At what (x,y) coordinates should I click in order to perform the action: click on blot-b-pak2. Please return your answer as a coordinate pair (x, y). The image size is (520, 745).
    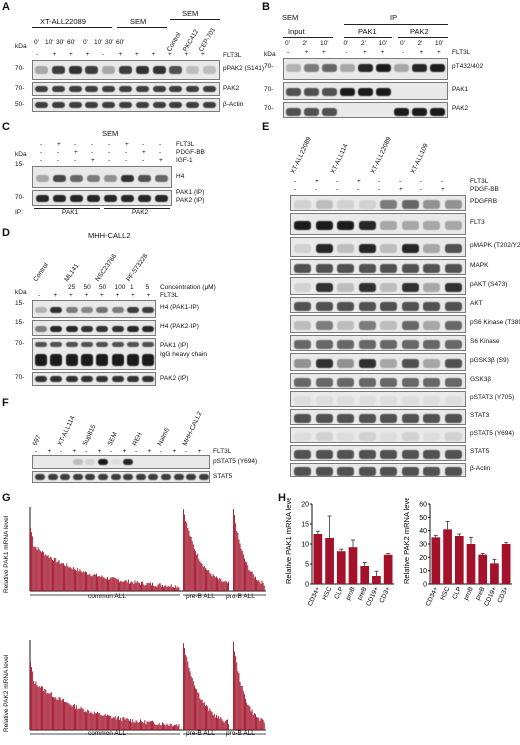
    Looking at the image, I should click on (365, 110).